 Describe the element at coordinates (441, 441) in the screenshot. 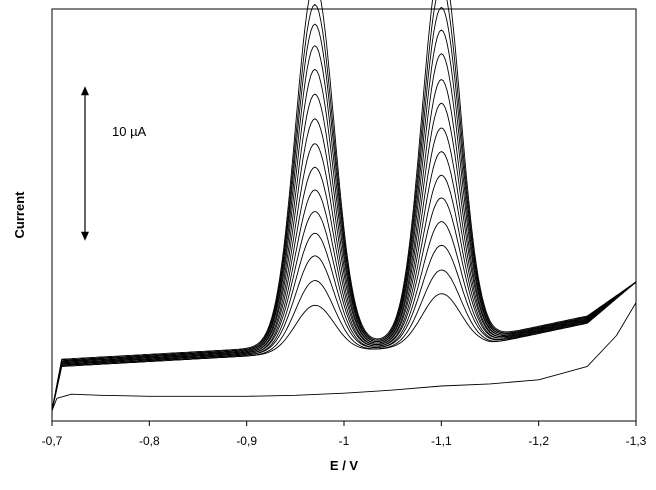

I see `x-tick-label: -1,1` at that location.